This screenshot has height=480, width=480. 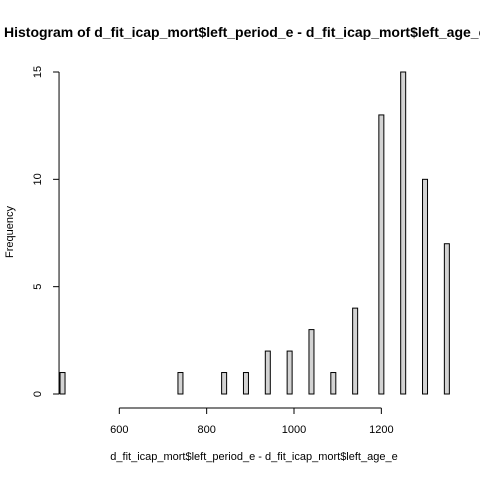 What do you see at coordinates (252, 421) in the screenshot?
I see `x-axis: 600 800 1000 1200` at bounding box center [252, 421].